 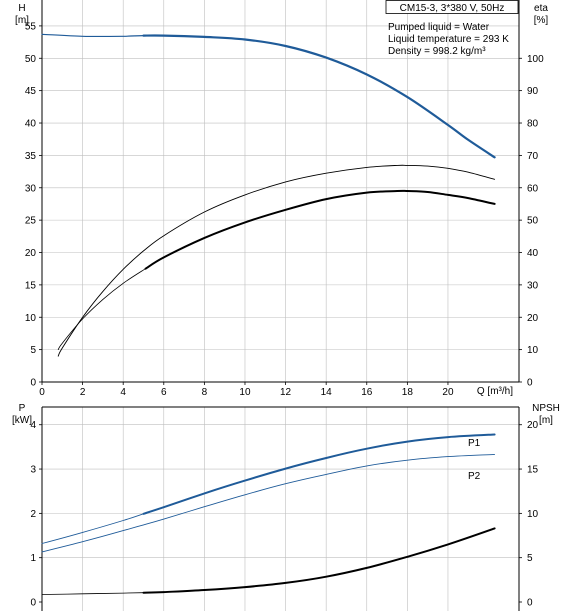 I want to click on top-right-tick-label: 0, so click(x=530, y=383).